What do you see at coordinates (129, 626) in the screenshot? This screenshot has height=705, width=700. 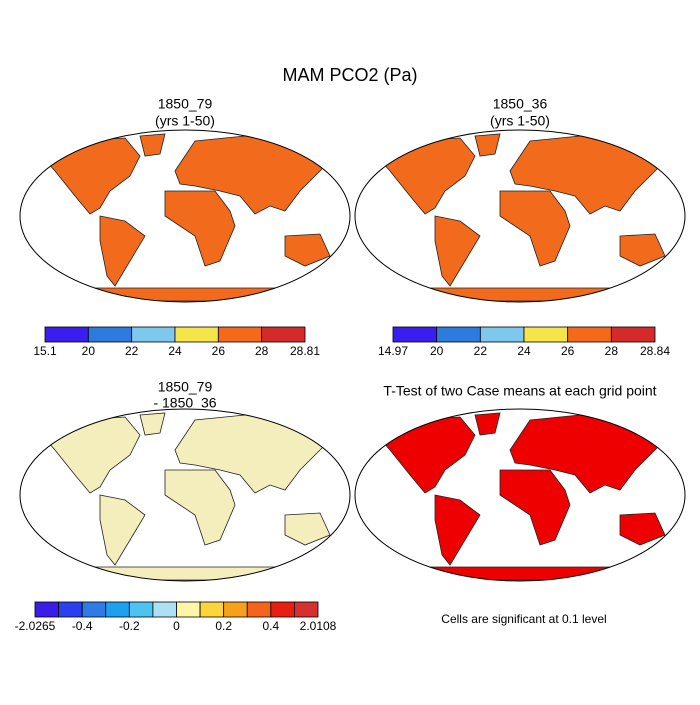 I see `colorbar-label: -0.2` at bounding box center [129, 626].